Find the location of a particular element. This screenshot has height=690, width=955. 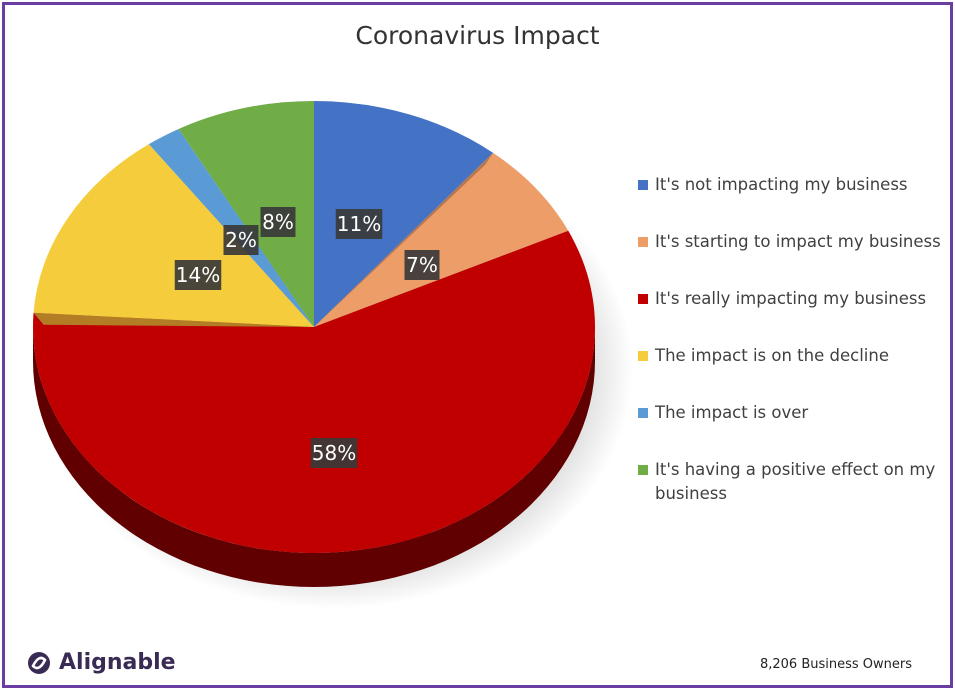

pie-facets is located at coordinates (263, 239).